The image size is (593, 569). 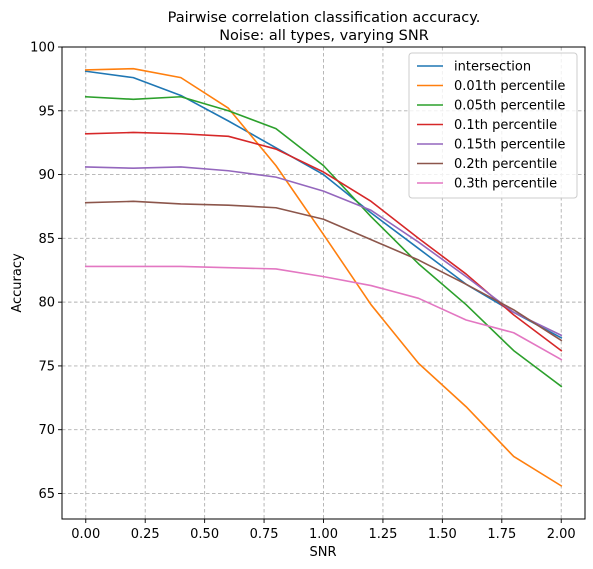 What do you see at coordinates (264, 534) in the screenshot?
I see `x-tick-label: 0.75` at bounding box center [264, 534].